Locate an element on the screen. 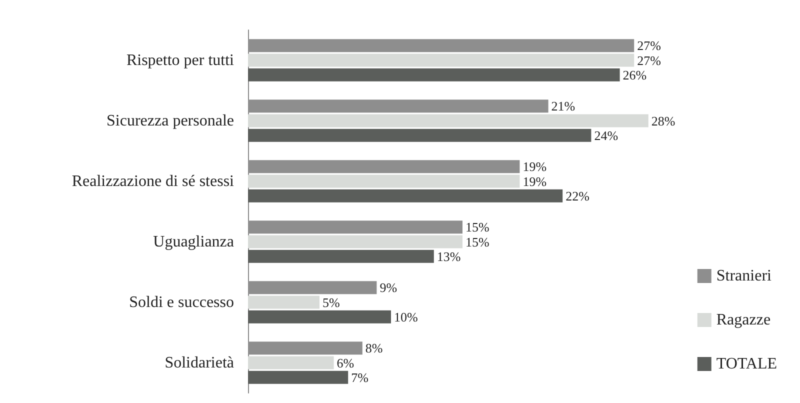 Image resolution: width=800 pixels, height=403 pixels. data-label: 7% is located at coordinates (360, 377).